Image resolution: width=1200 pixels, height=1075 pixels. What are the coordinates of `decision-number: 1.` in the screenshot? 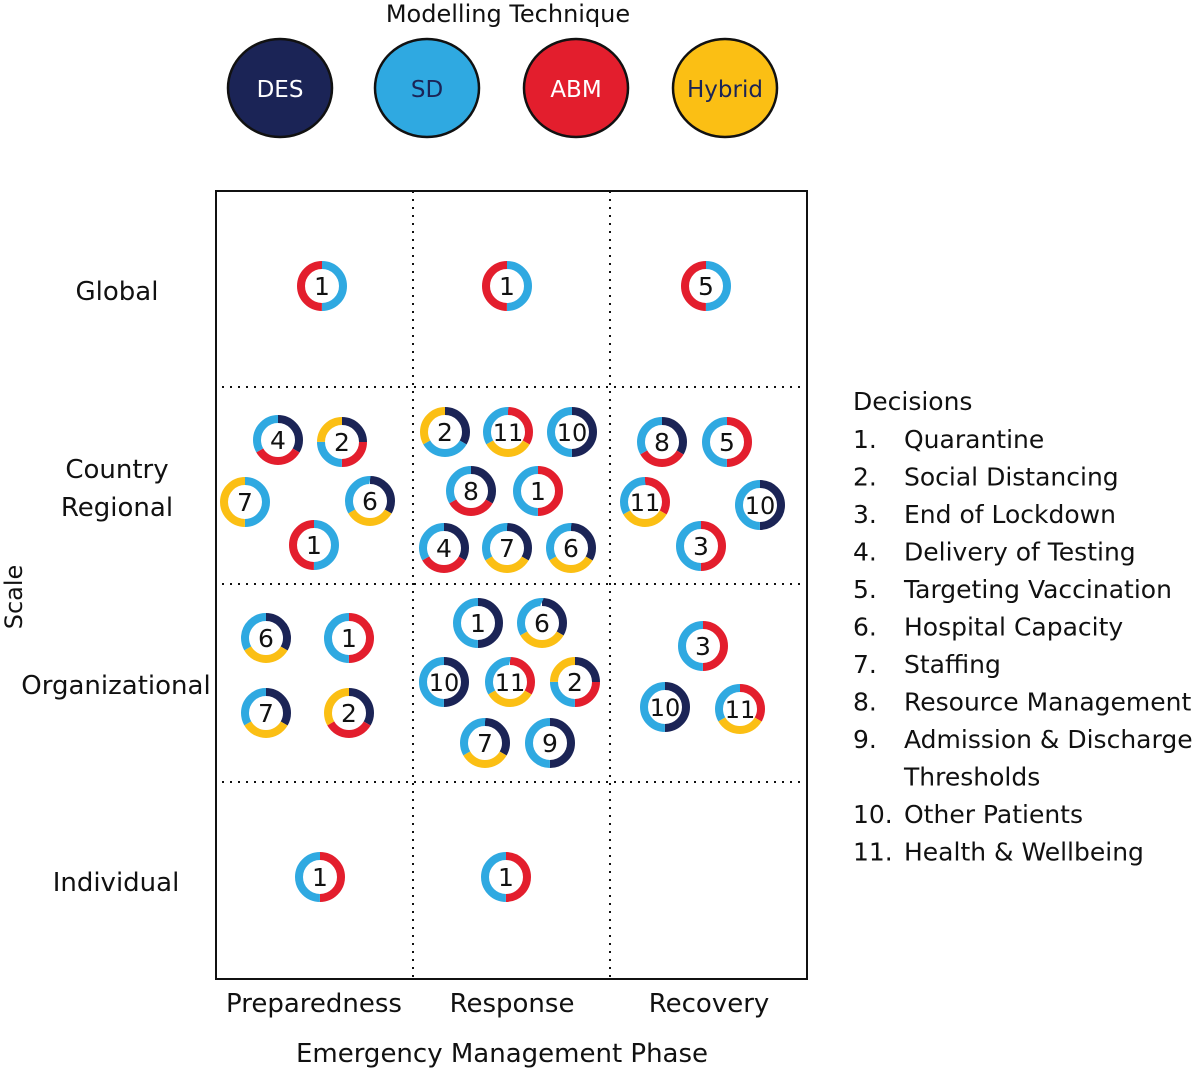 It's located at (865, 439).